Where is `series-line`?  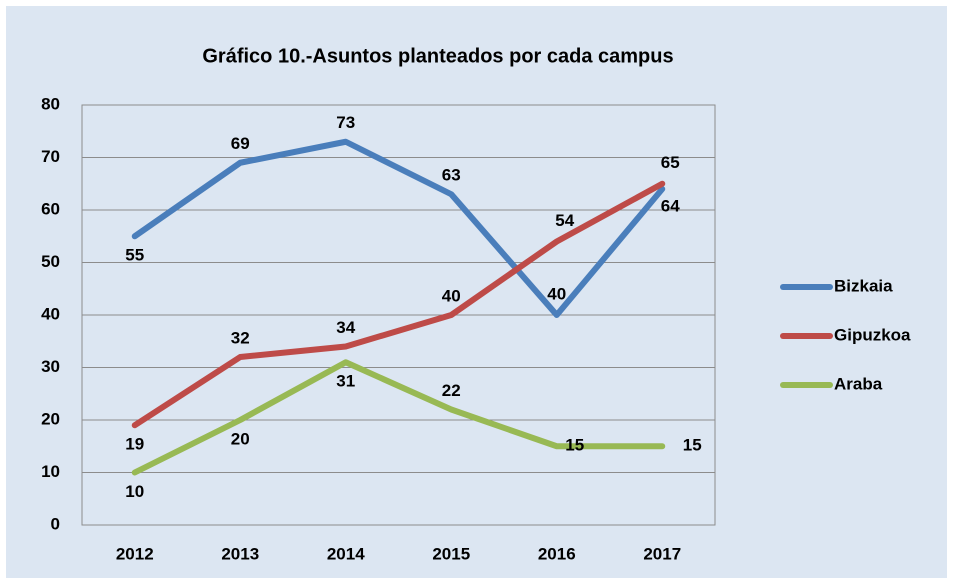
series-line is located at coordinates (398, 417).